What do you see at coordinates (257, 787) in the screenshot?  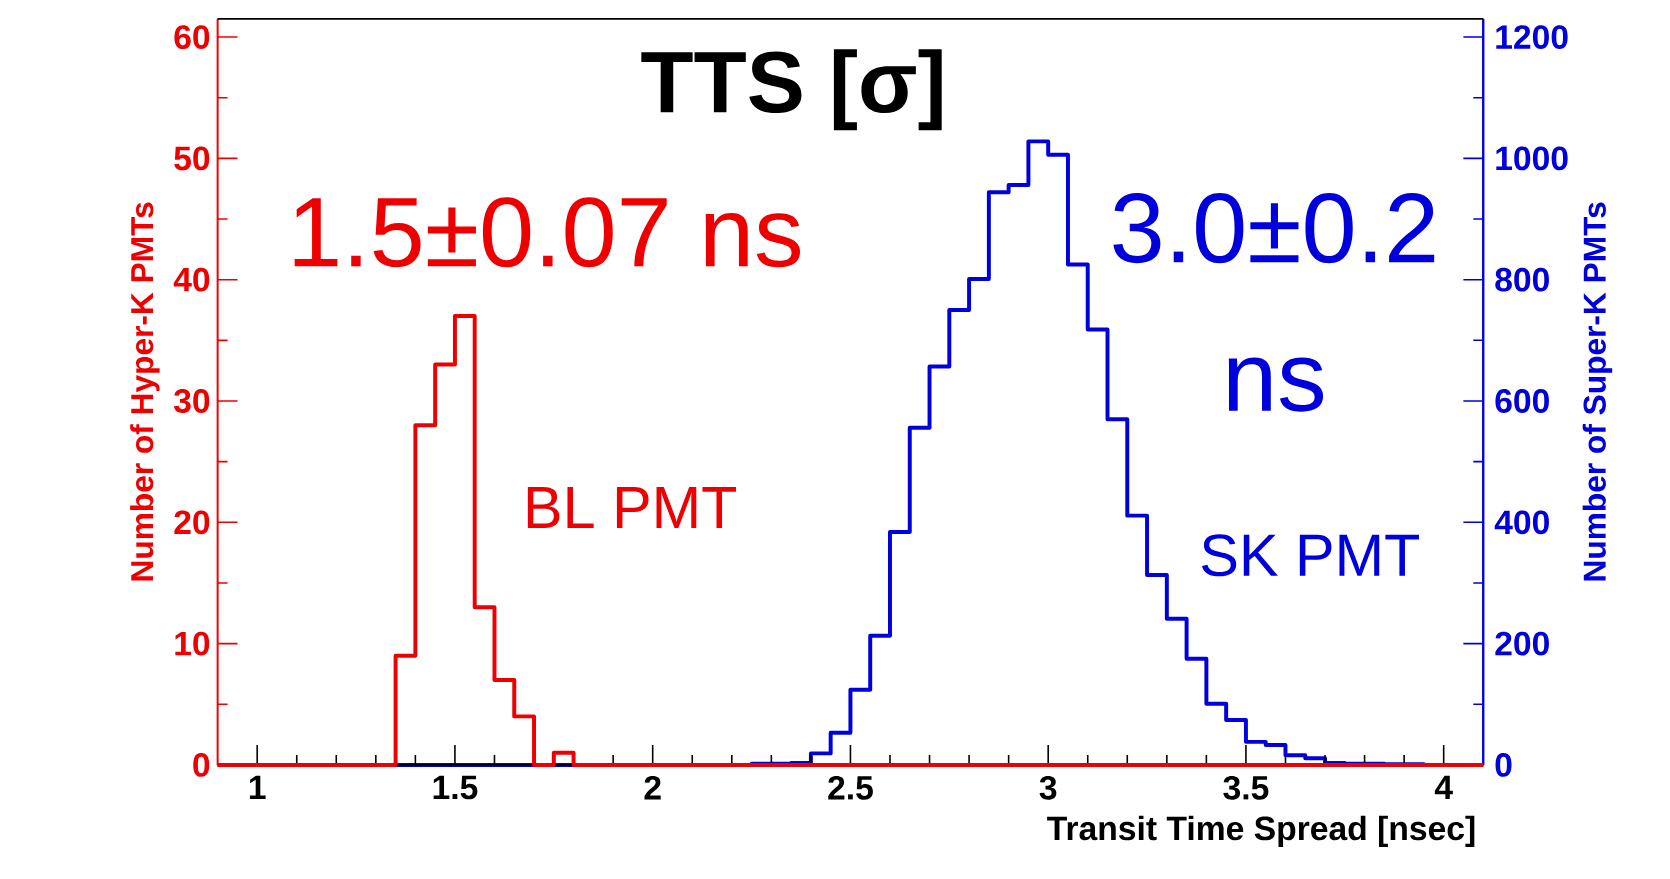 I see `x-tick-label: 1` at bounding box center [257, 787].